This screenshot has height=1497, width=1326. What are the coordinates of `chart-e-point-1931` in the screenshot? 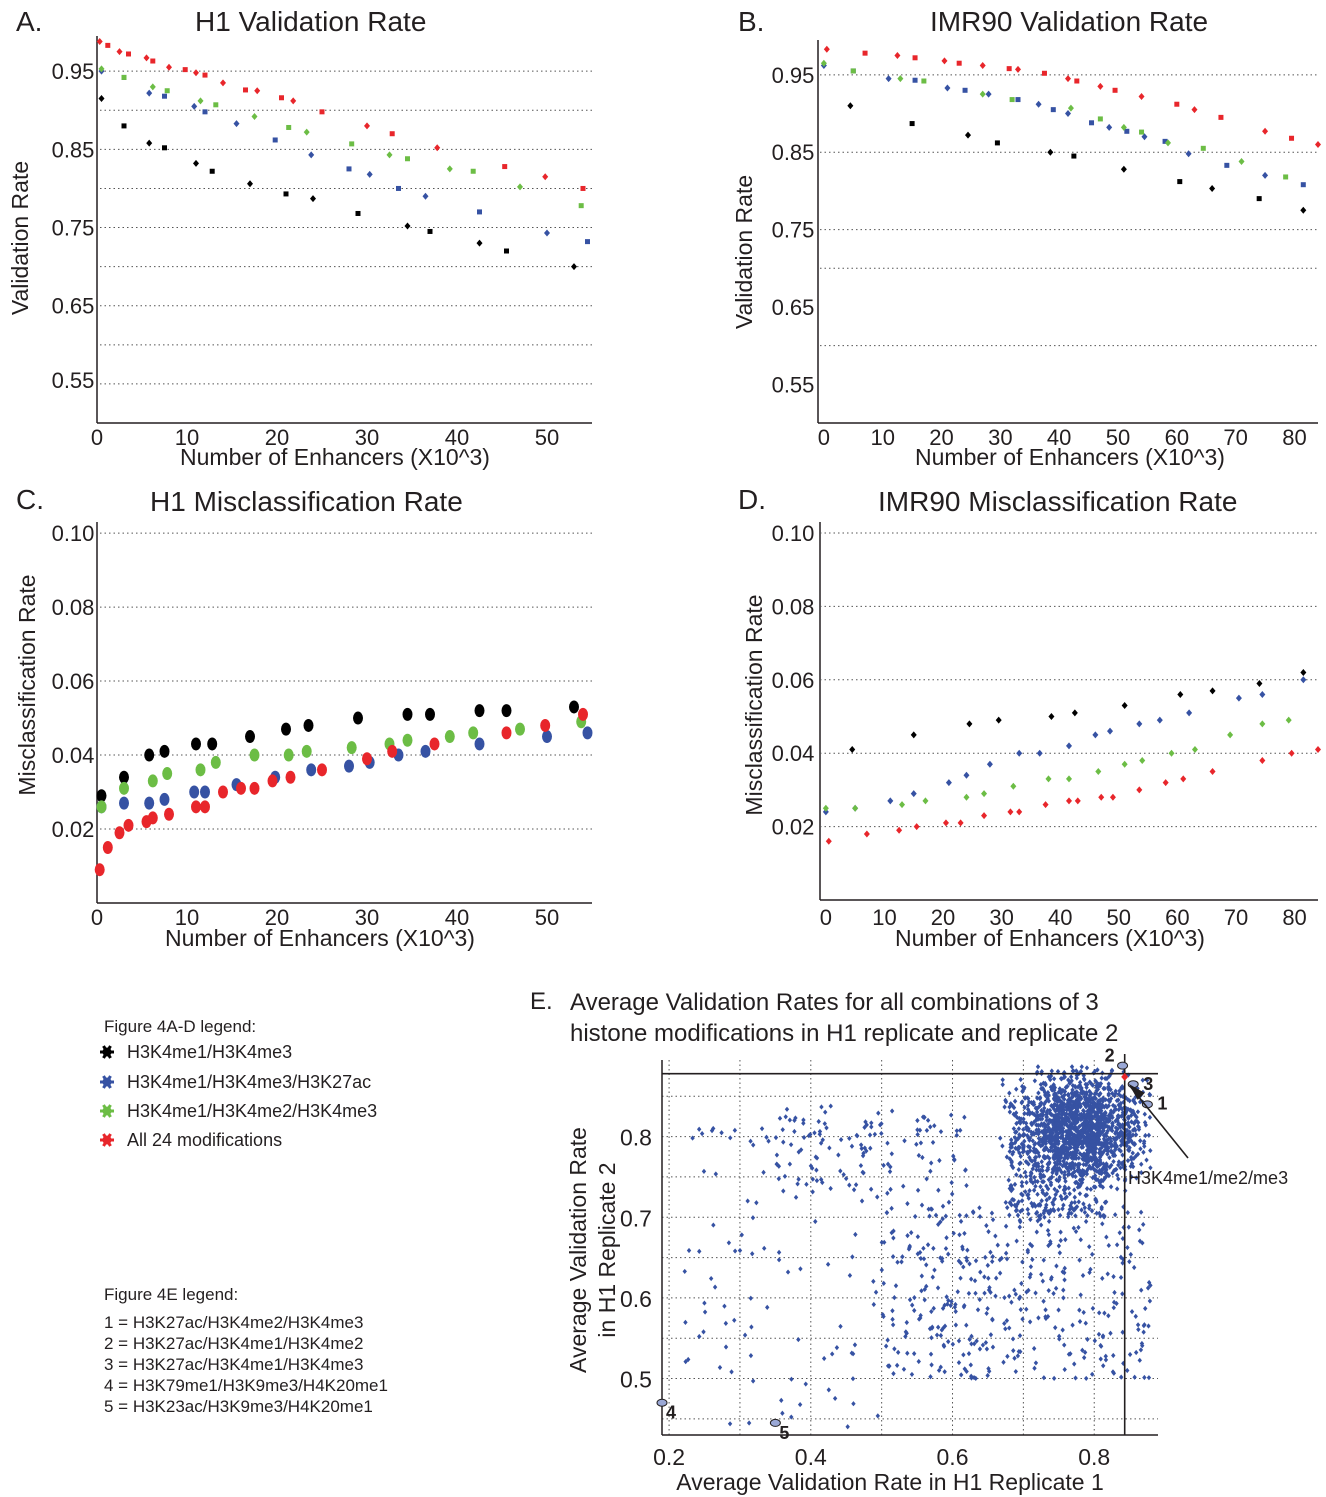 It's located at (985, 1257).